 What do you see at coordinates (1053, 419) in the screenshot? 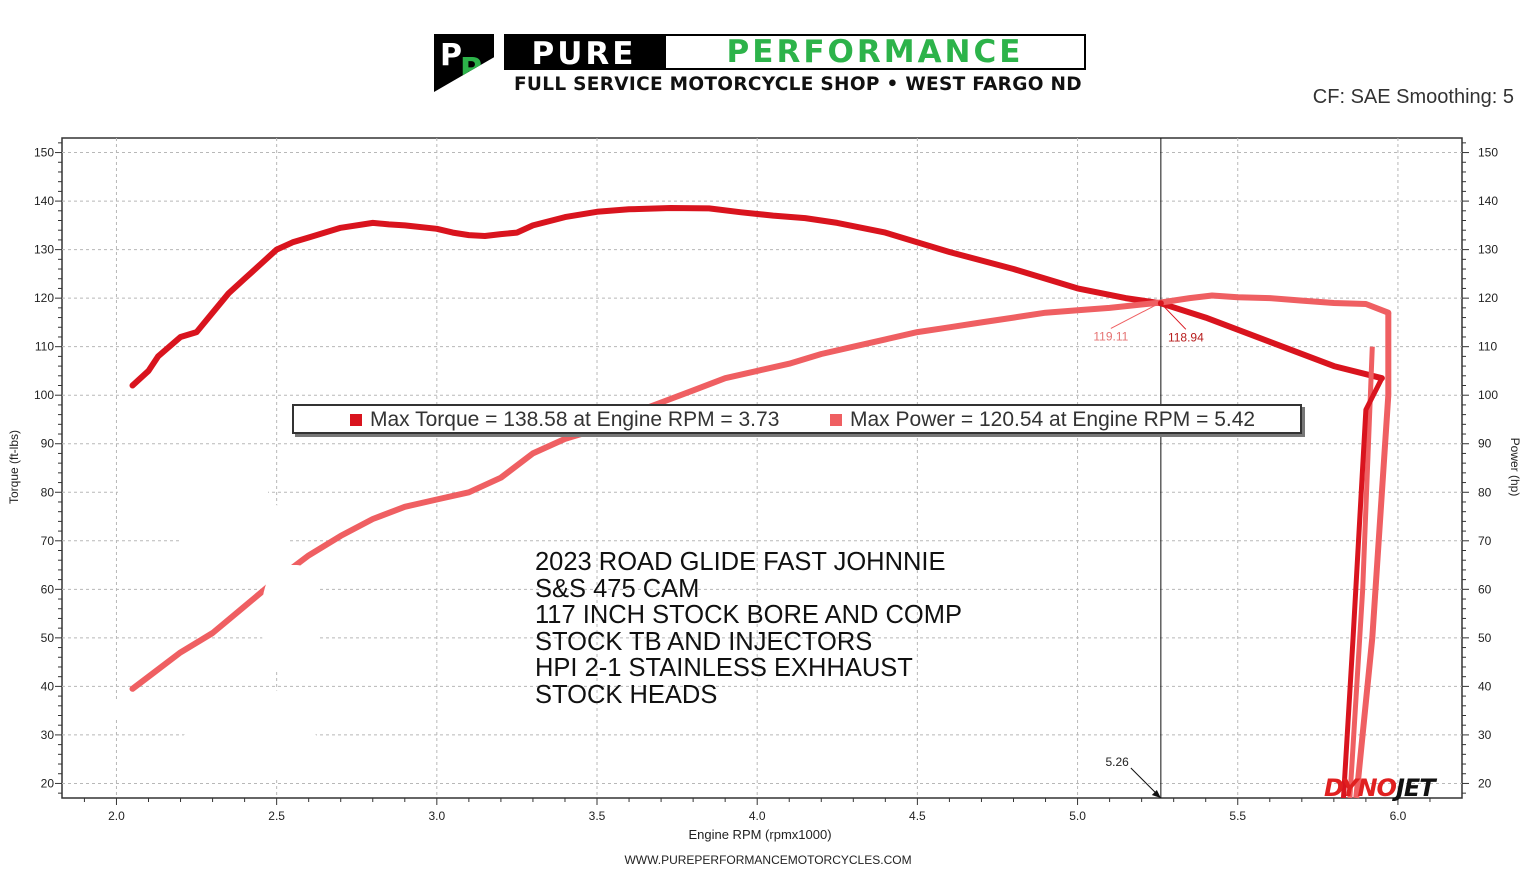
I see `legend-text-power: Max Power = 120.54 at Engine RPM = 5.42` at bounding box center [1053, 419].